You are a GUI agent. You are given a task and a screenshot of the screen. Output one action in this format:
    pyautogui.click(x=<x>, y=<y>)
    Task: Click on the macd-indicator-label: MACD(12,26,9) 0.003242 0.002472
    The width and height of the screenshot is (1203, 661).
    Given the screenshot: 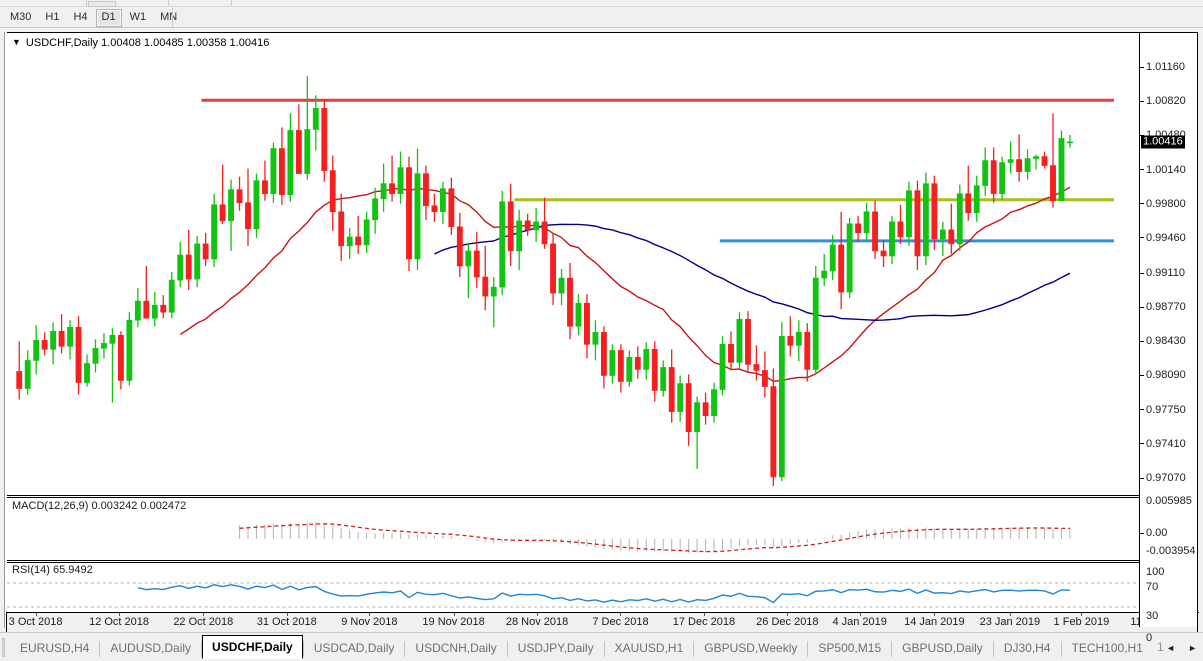 What is the action you would take?
    pyautogui.click(x=99, y=506)
    